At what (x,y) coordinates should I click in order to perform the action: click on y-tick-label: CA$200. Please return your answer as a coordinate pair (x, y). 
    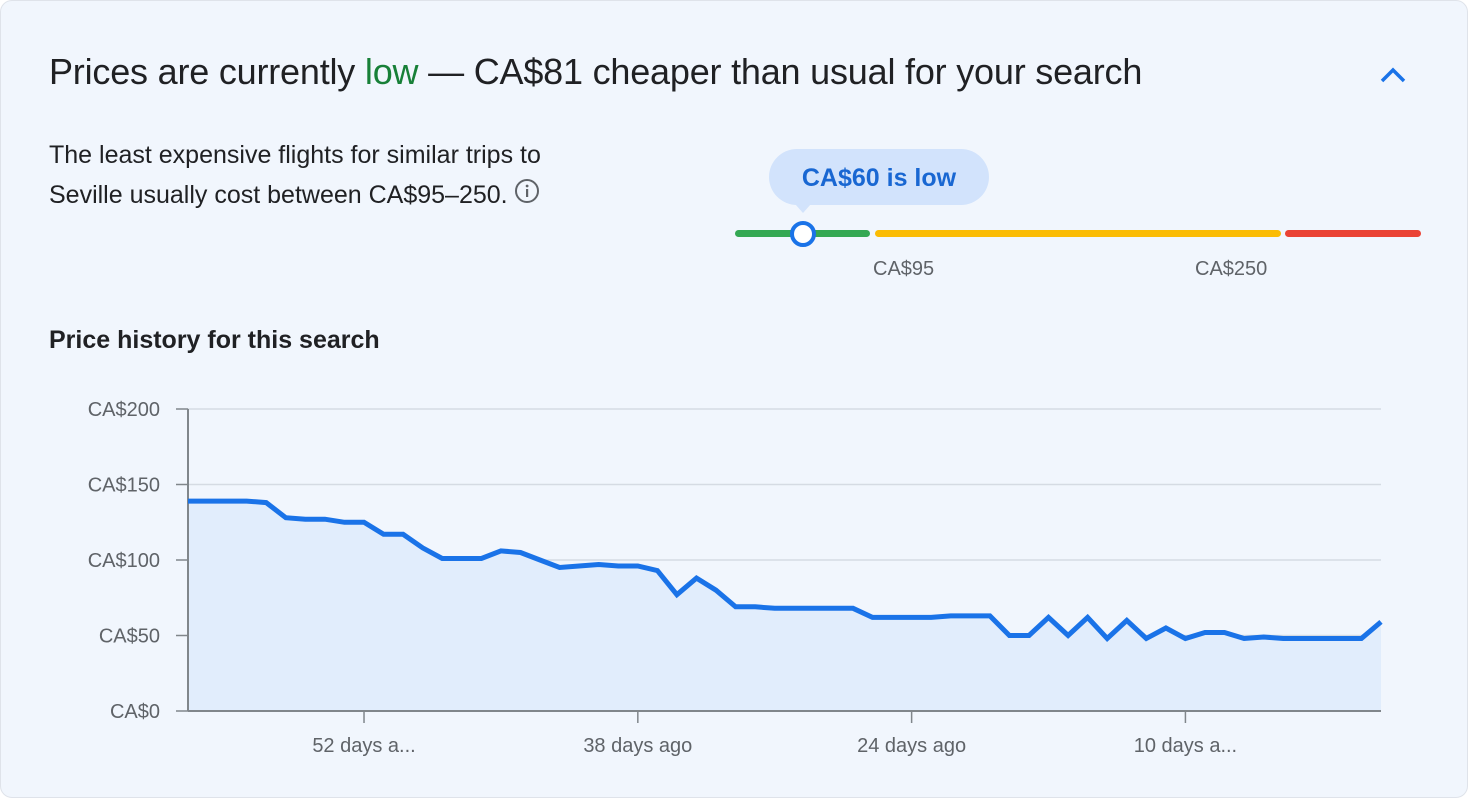
    Looking at the image, I should click on (124, 410).